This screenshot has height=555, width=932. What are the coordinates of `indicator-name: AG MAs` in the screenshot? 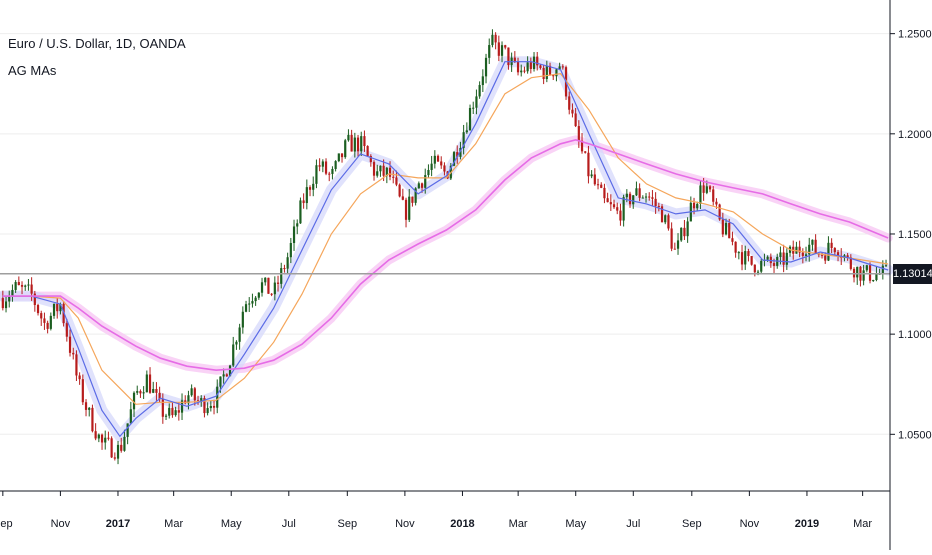 It's located at (32, 70).